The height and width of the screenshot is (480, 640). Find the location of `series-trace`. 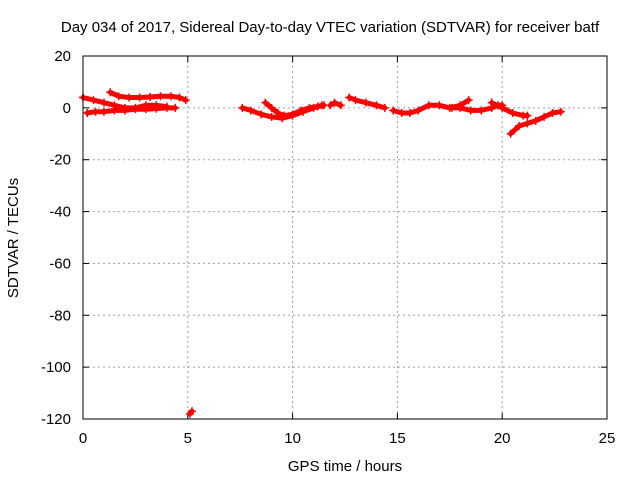

series-trace is located at coordinates (131, 110).